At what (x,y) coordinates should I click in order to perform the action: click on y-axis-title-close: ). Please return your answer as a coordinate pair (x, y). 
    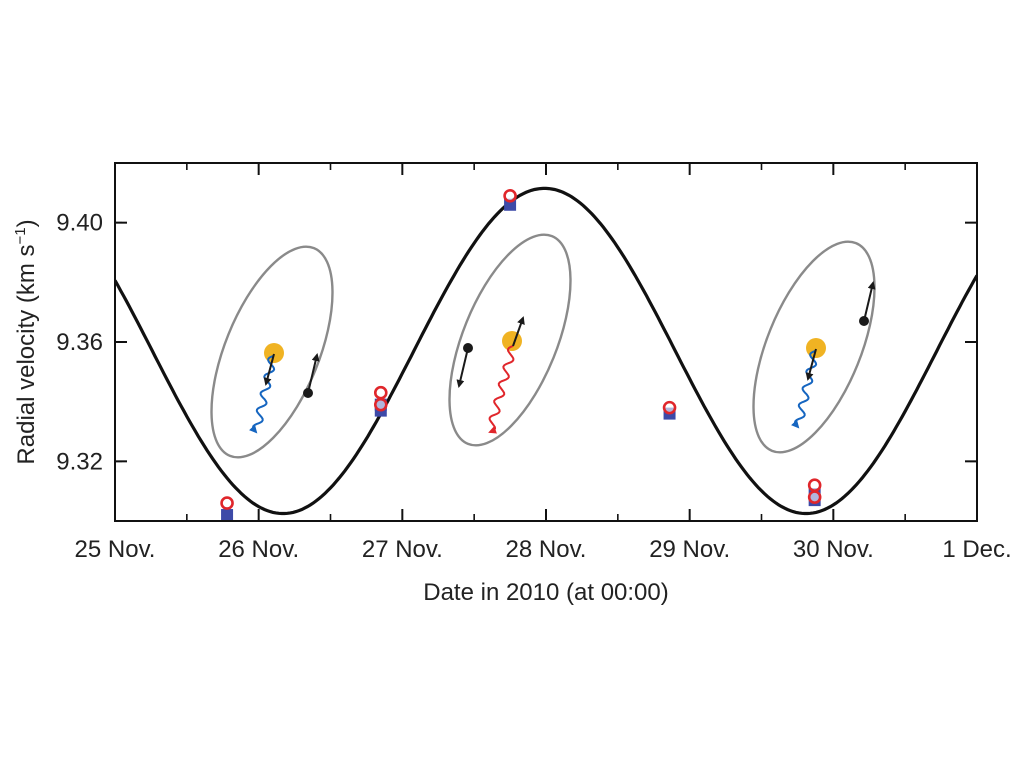
    Looking at the image, I should click on (26, 223).